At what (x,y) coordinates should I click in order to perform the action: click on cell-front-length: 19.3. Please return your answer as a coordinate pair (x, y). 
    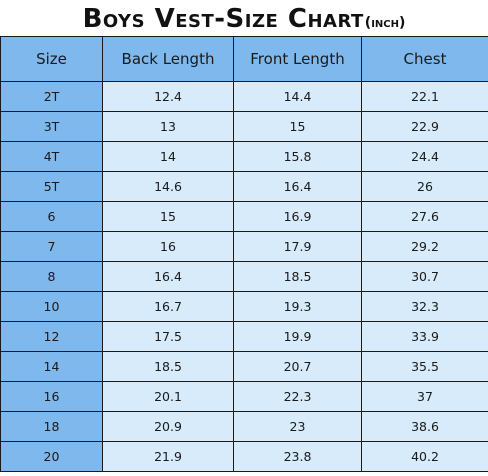
    Looking at the image, I should click on (297, 306).